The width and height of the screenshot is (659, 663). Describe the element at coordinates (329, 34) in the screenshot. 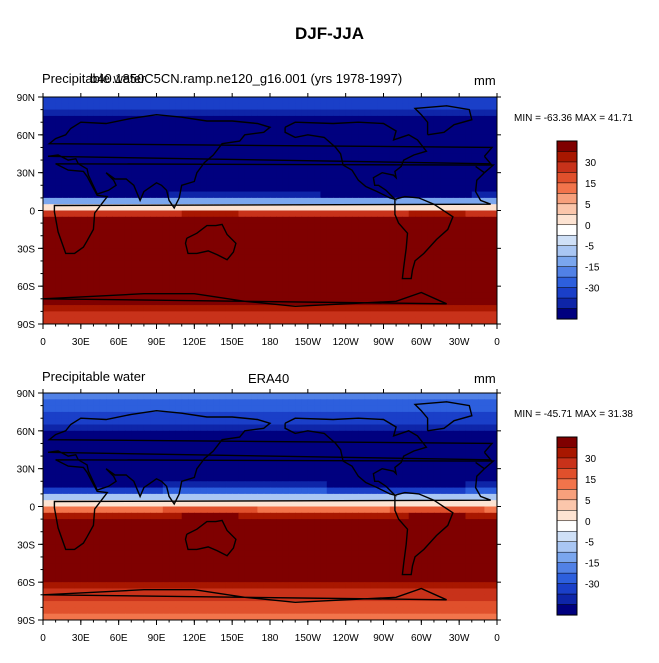

I see `page-title: DJF-JJA` at that location.